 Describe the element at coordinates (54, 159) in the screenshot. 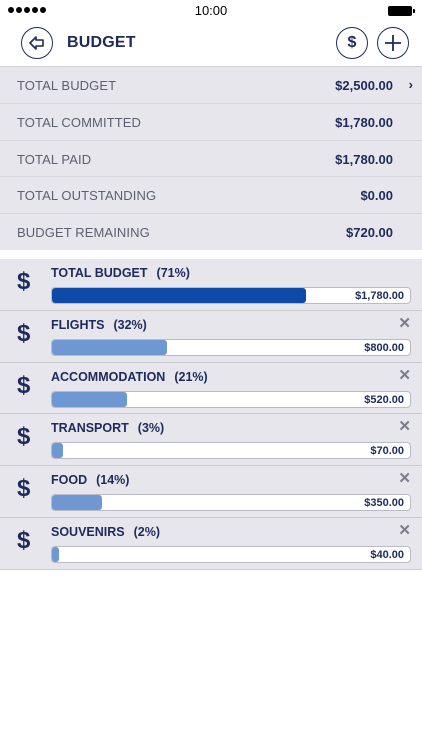

I see `summary-label: TOTAL PAID` at that location.